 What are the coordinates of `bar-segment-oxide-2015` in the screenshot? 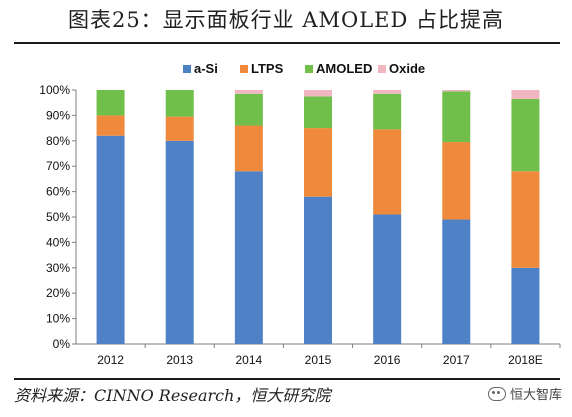 It's located at (318, 93).